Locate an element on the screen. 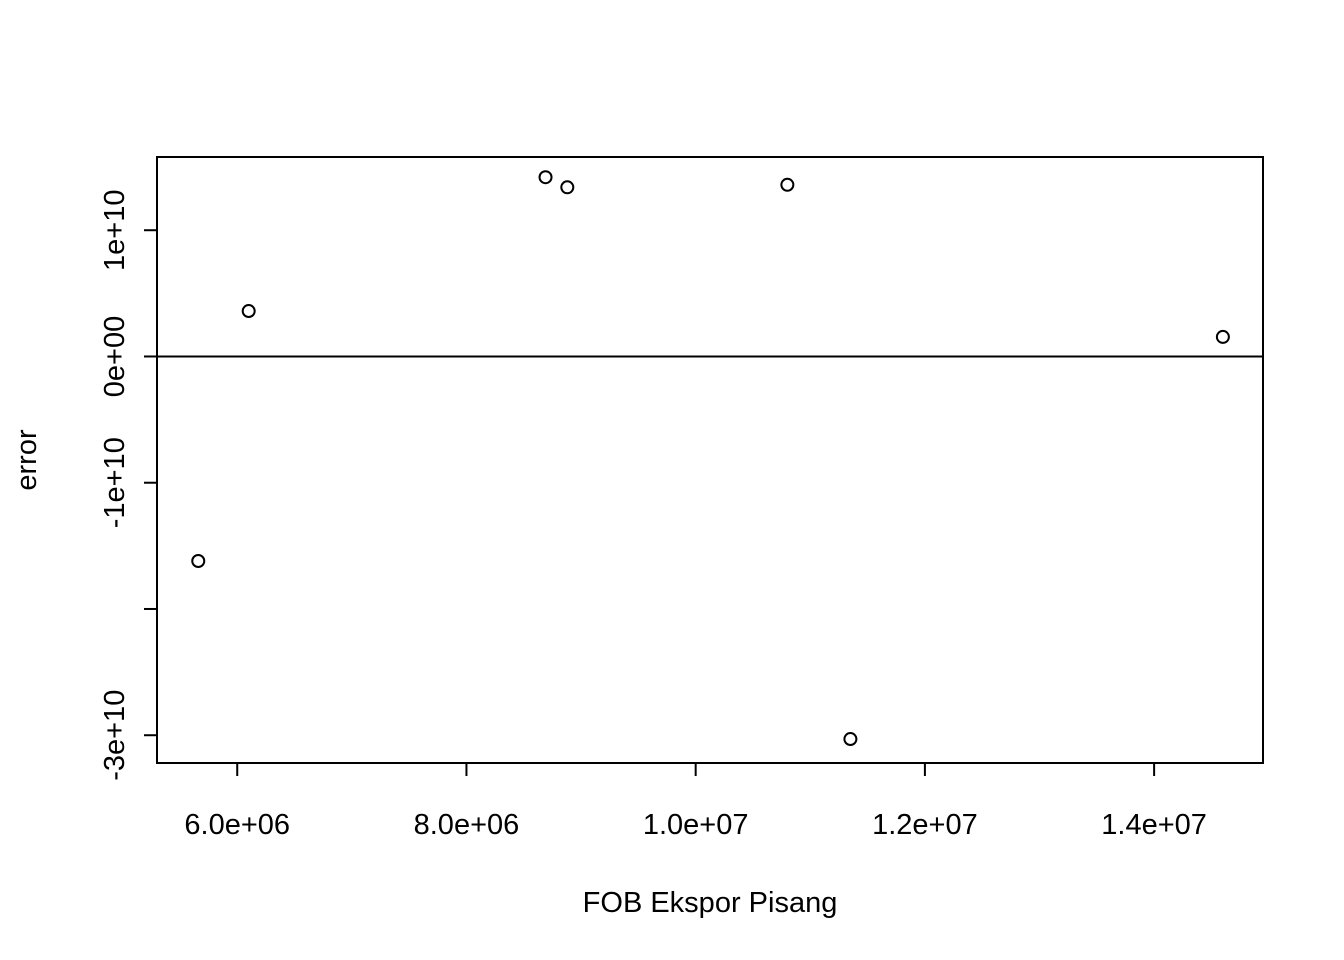  x-tick-label: 6.0e+06 is located at coordinates (237, 825).